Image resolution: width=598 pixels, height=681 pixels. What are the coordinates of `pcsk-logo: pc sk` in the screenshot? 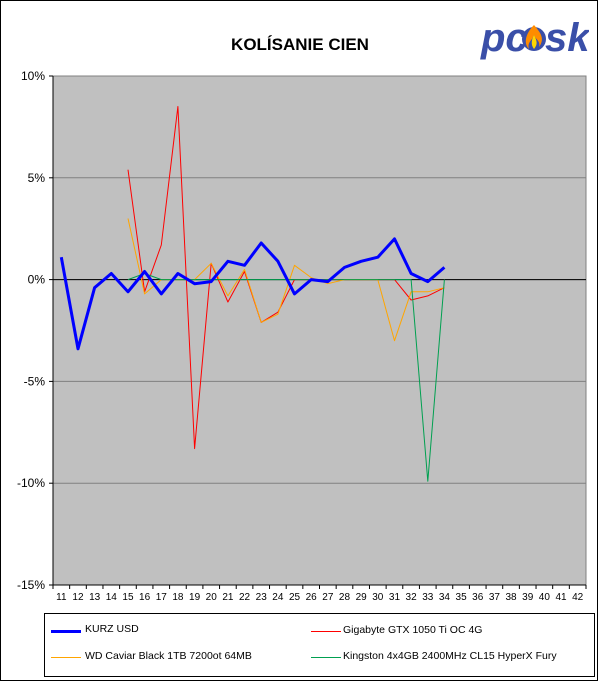 It's located at (534, 38).